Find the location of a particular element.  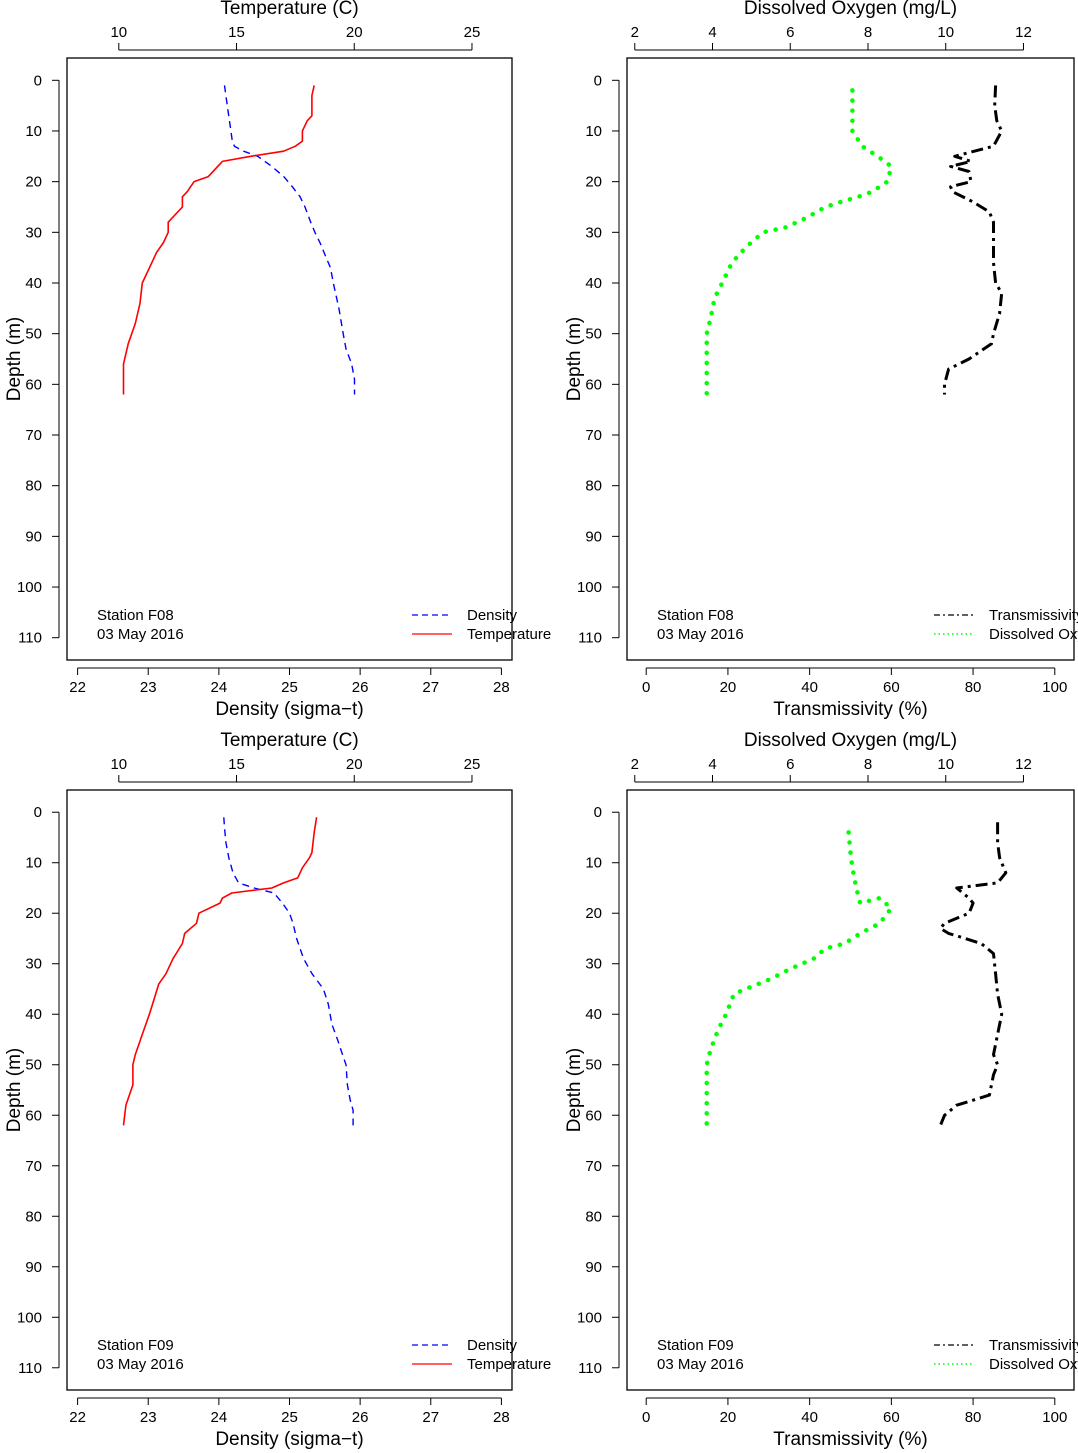

top-tick-label: 4 is located at coordinates (712, 32).